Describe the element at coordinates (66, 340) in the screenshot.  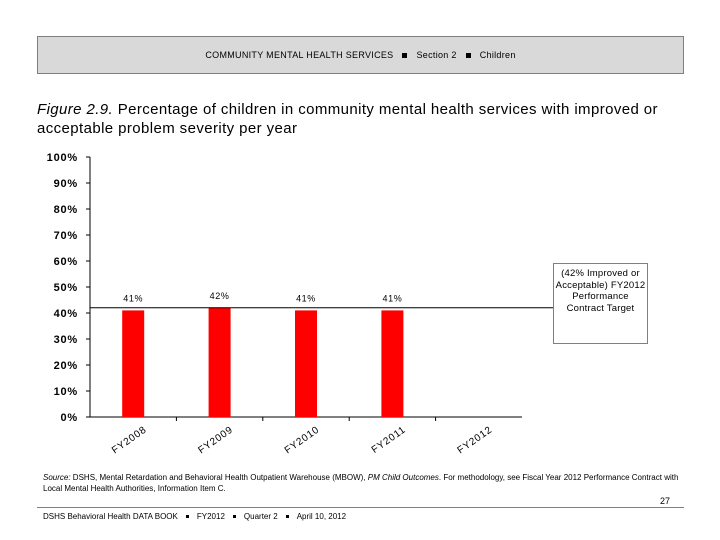
I see `y-tick-label: 30%` at that location.